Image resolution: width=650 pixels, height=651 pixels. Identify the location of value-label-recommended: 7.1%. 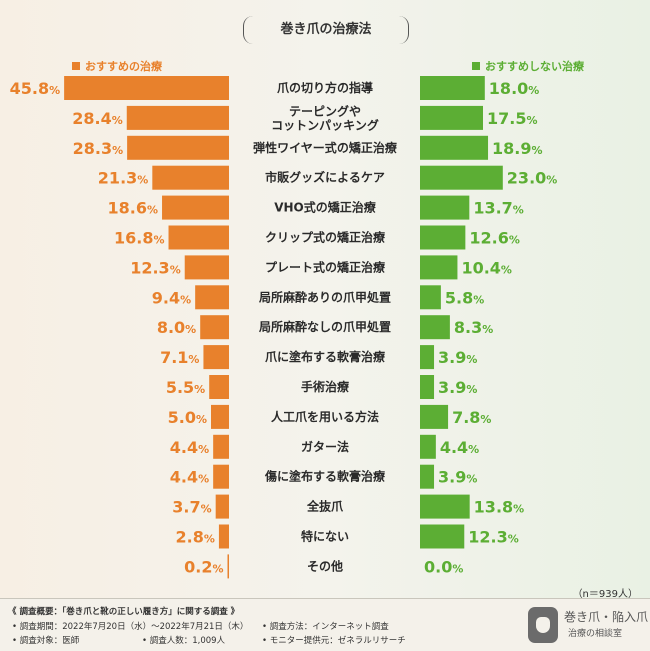
(179, 357).